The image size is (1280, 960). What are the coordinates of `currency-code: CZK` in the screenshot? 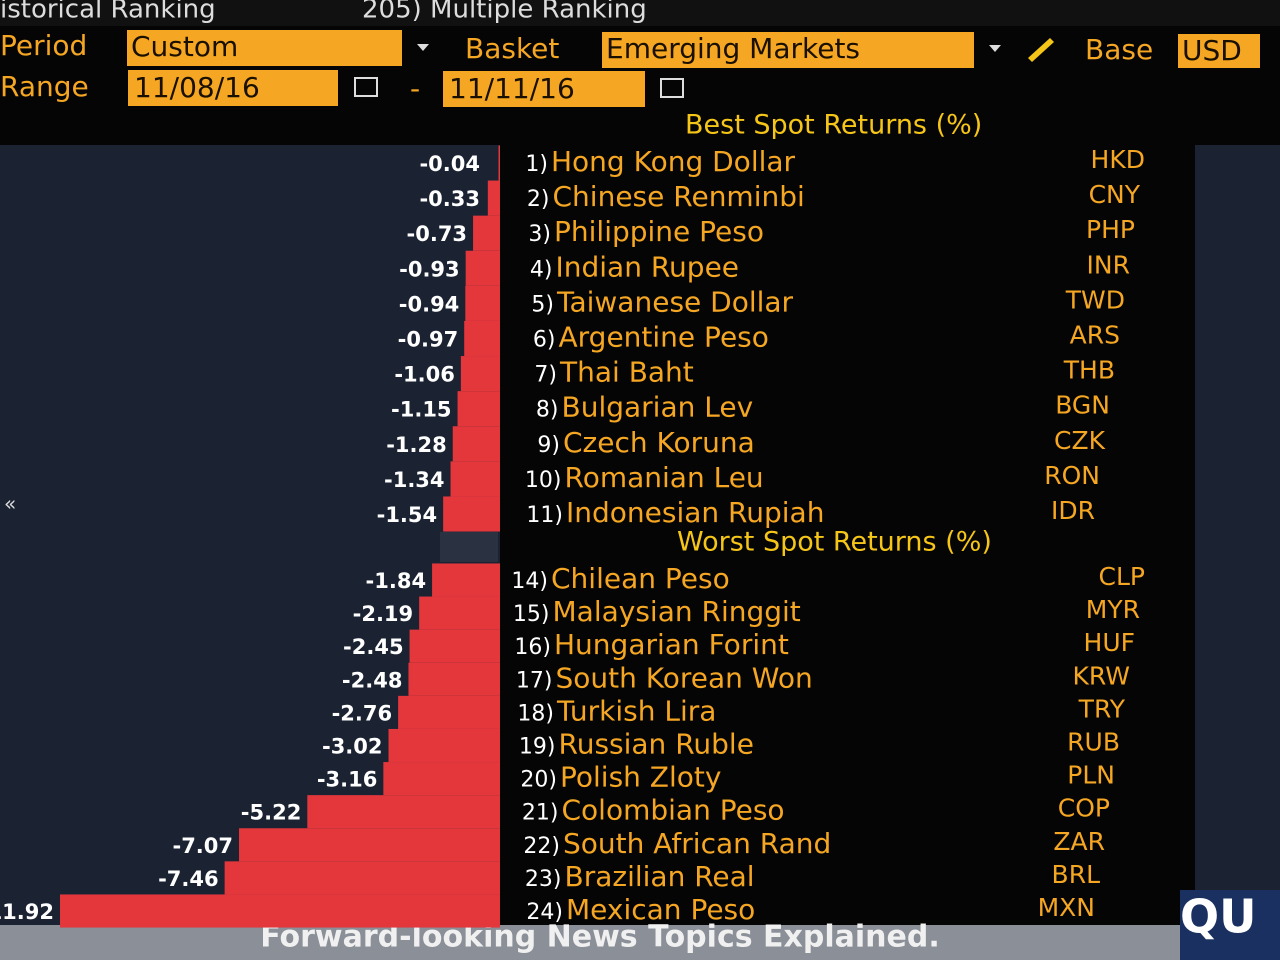 It's located at (1080, 440).